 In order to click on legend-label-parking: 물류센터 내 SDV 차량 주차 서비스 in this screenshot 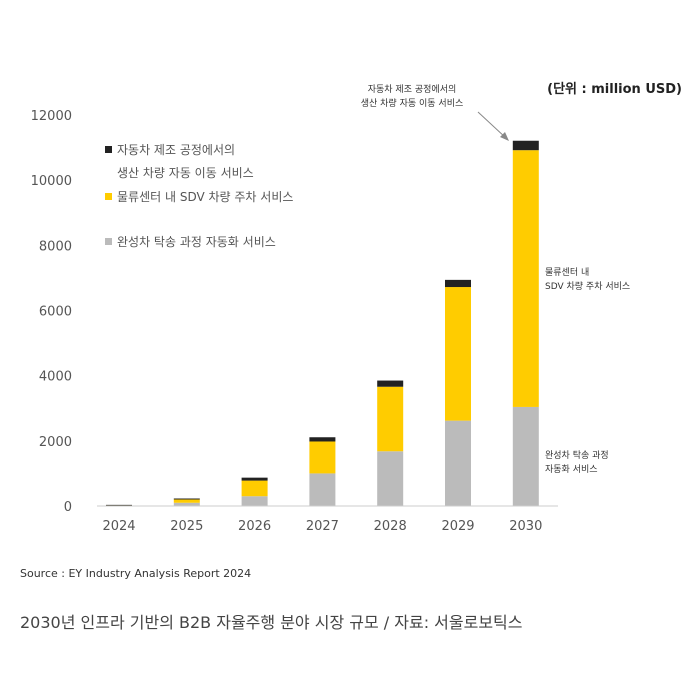, I will do `click(205, 197)`.